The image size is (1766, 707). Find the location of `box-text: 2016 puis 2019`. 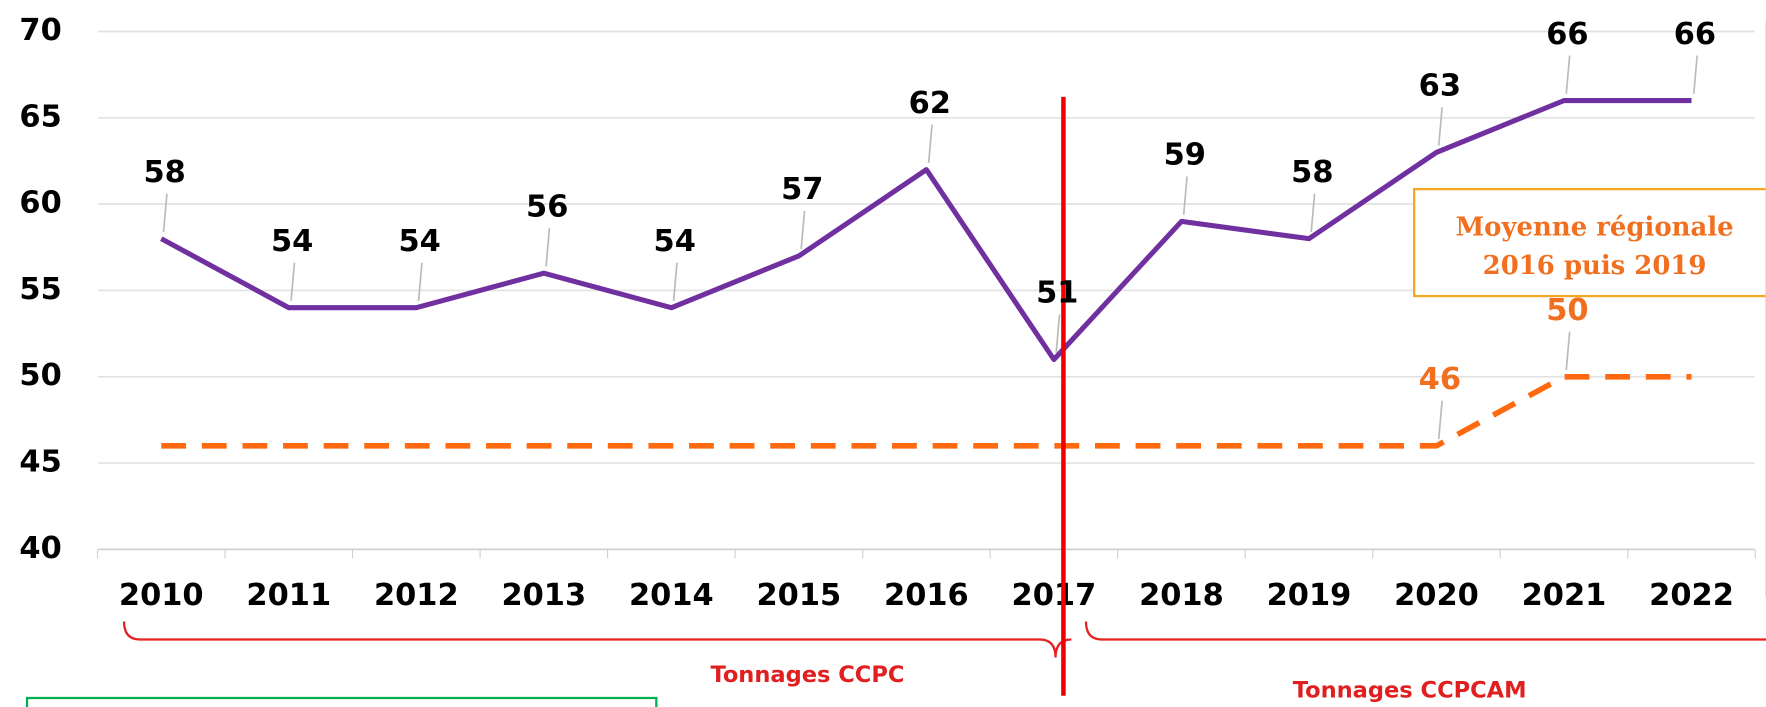

box-text: 2016 puis 2019 is located at coordinates (1595, 266).